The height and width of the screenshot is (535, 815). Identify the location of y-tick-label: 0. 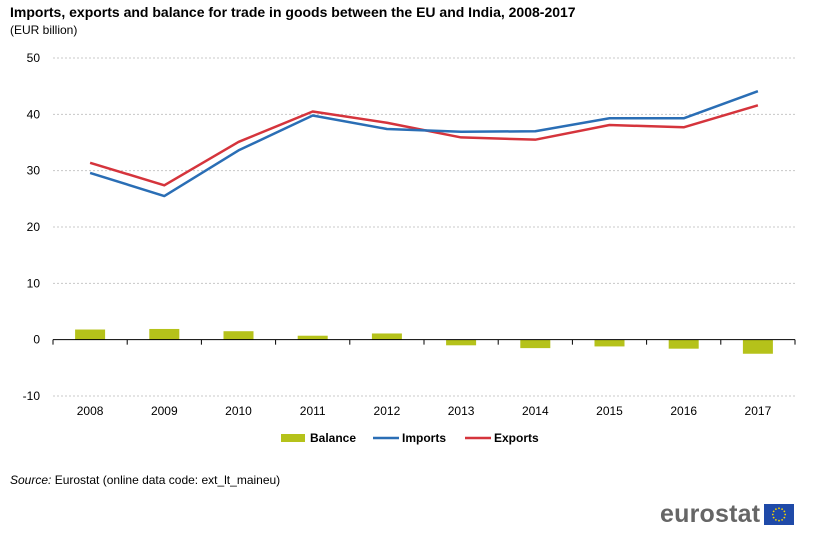
(36, 340).